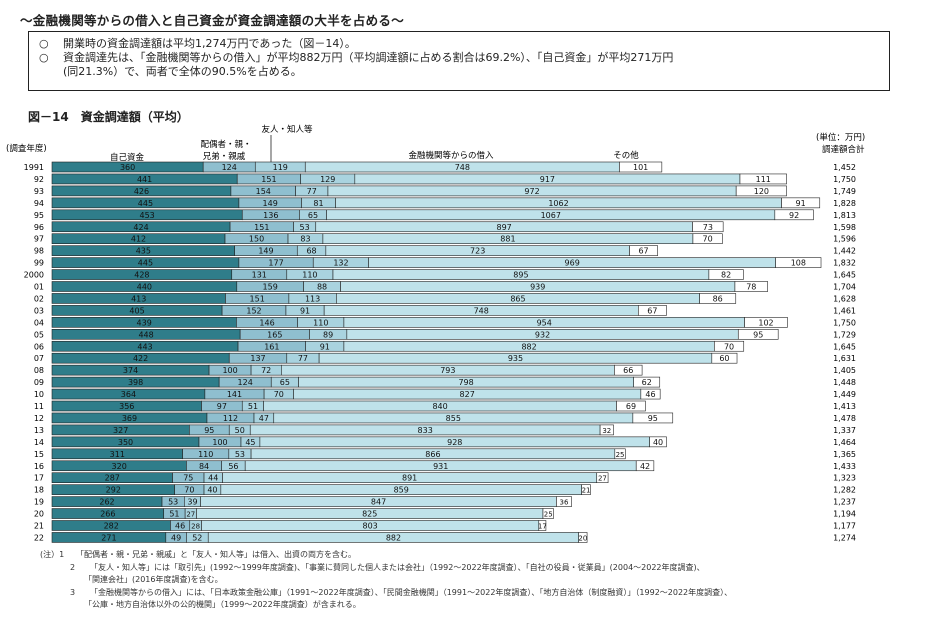 This screenshot has width=925, height=633. What do you see at coordinates (39, 334) in the screenshot?
I see `year-label: 05` at bounding box center [39, 334].